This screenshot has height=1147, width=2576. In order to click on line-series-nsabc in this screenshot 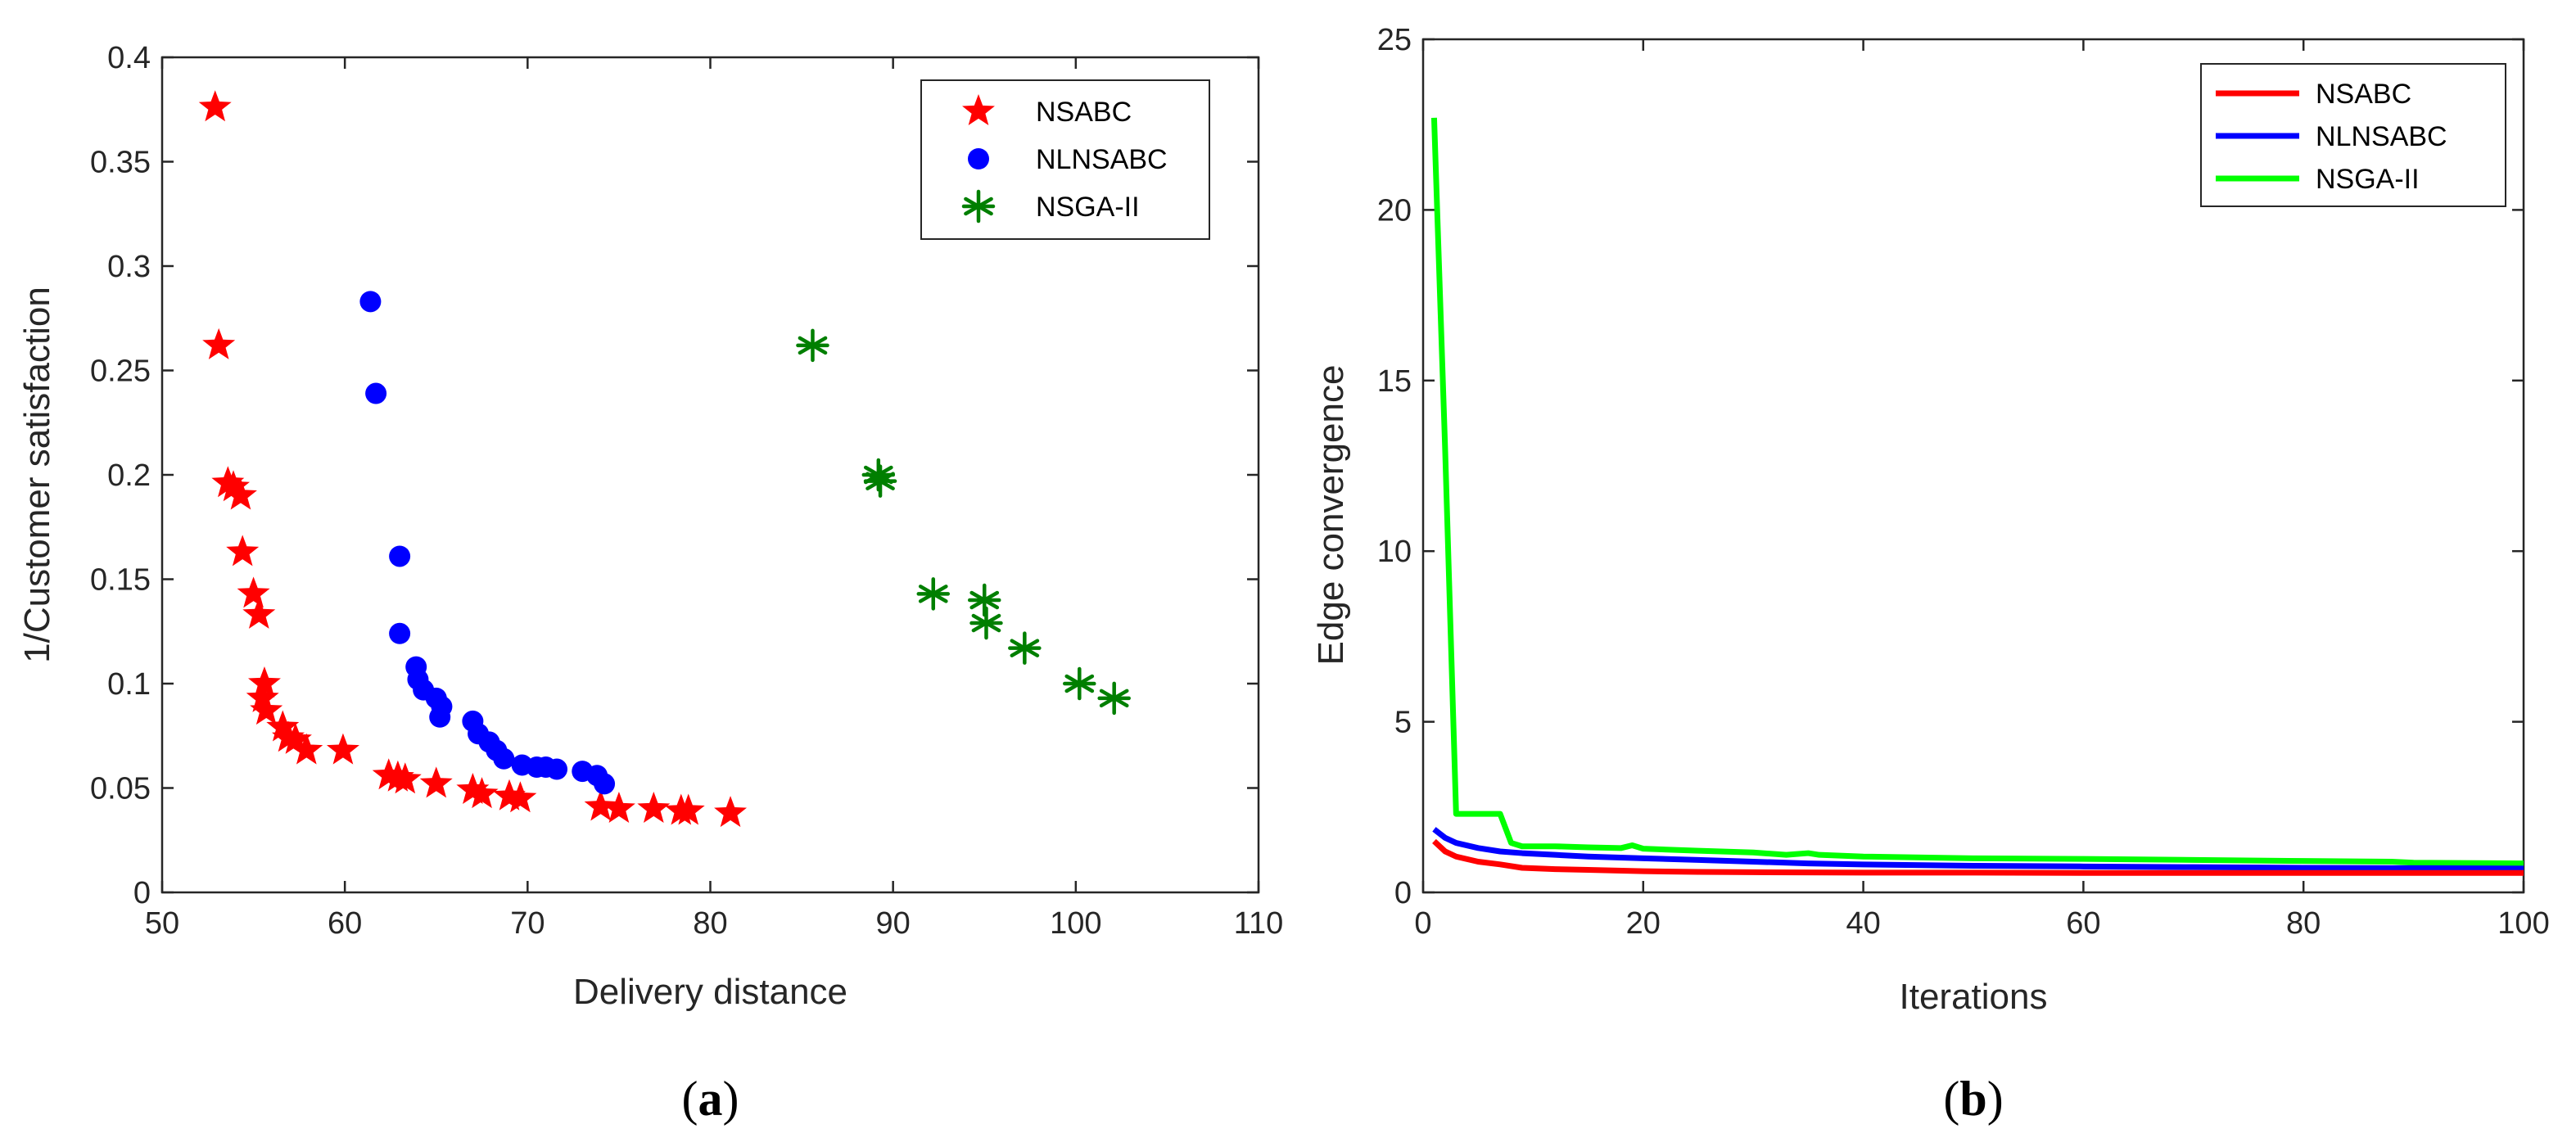, I will do `click(1978, 857)`.